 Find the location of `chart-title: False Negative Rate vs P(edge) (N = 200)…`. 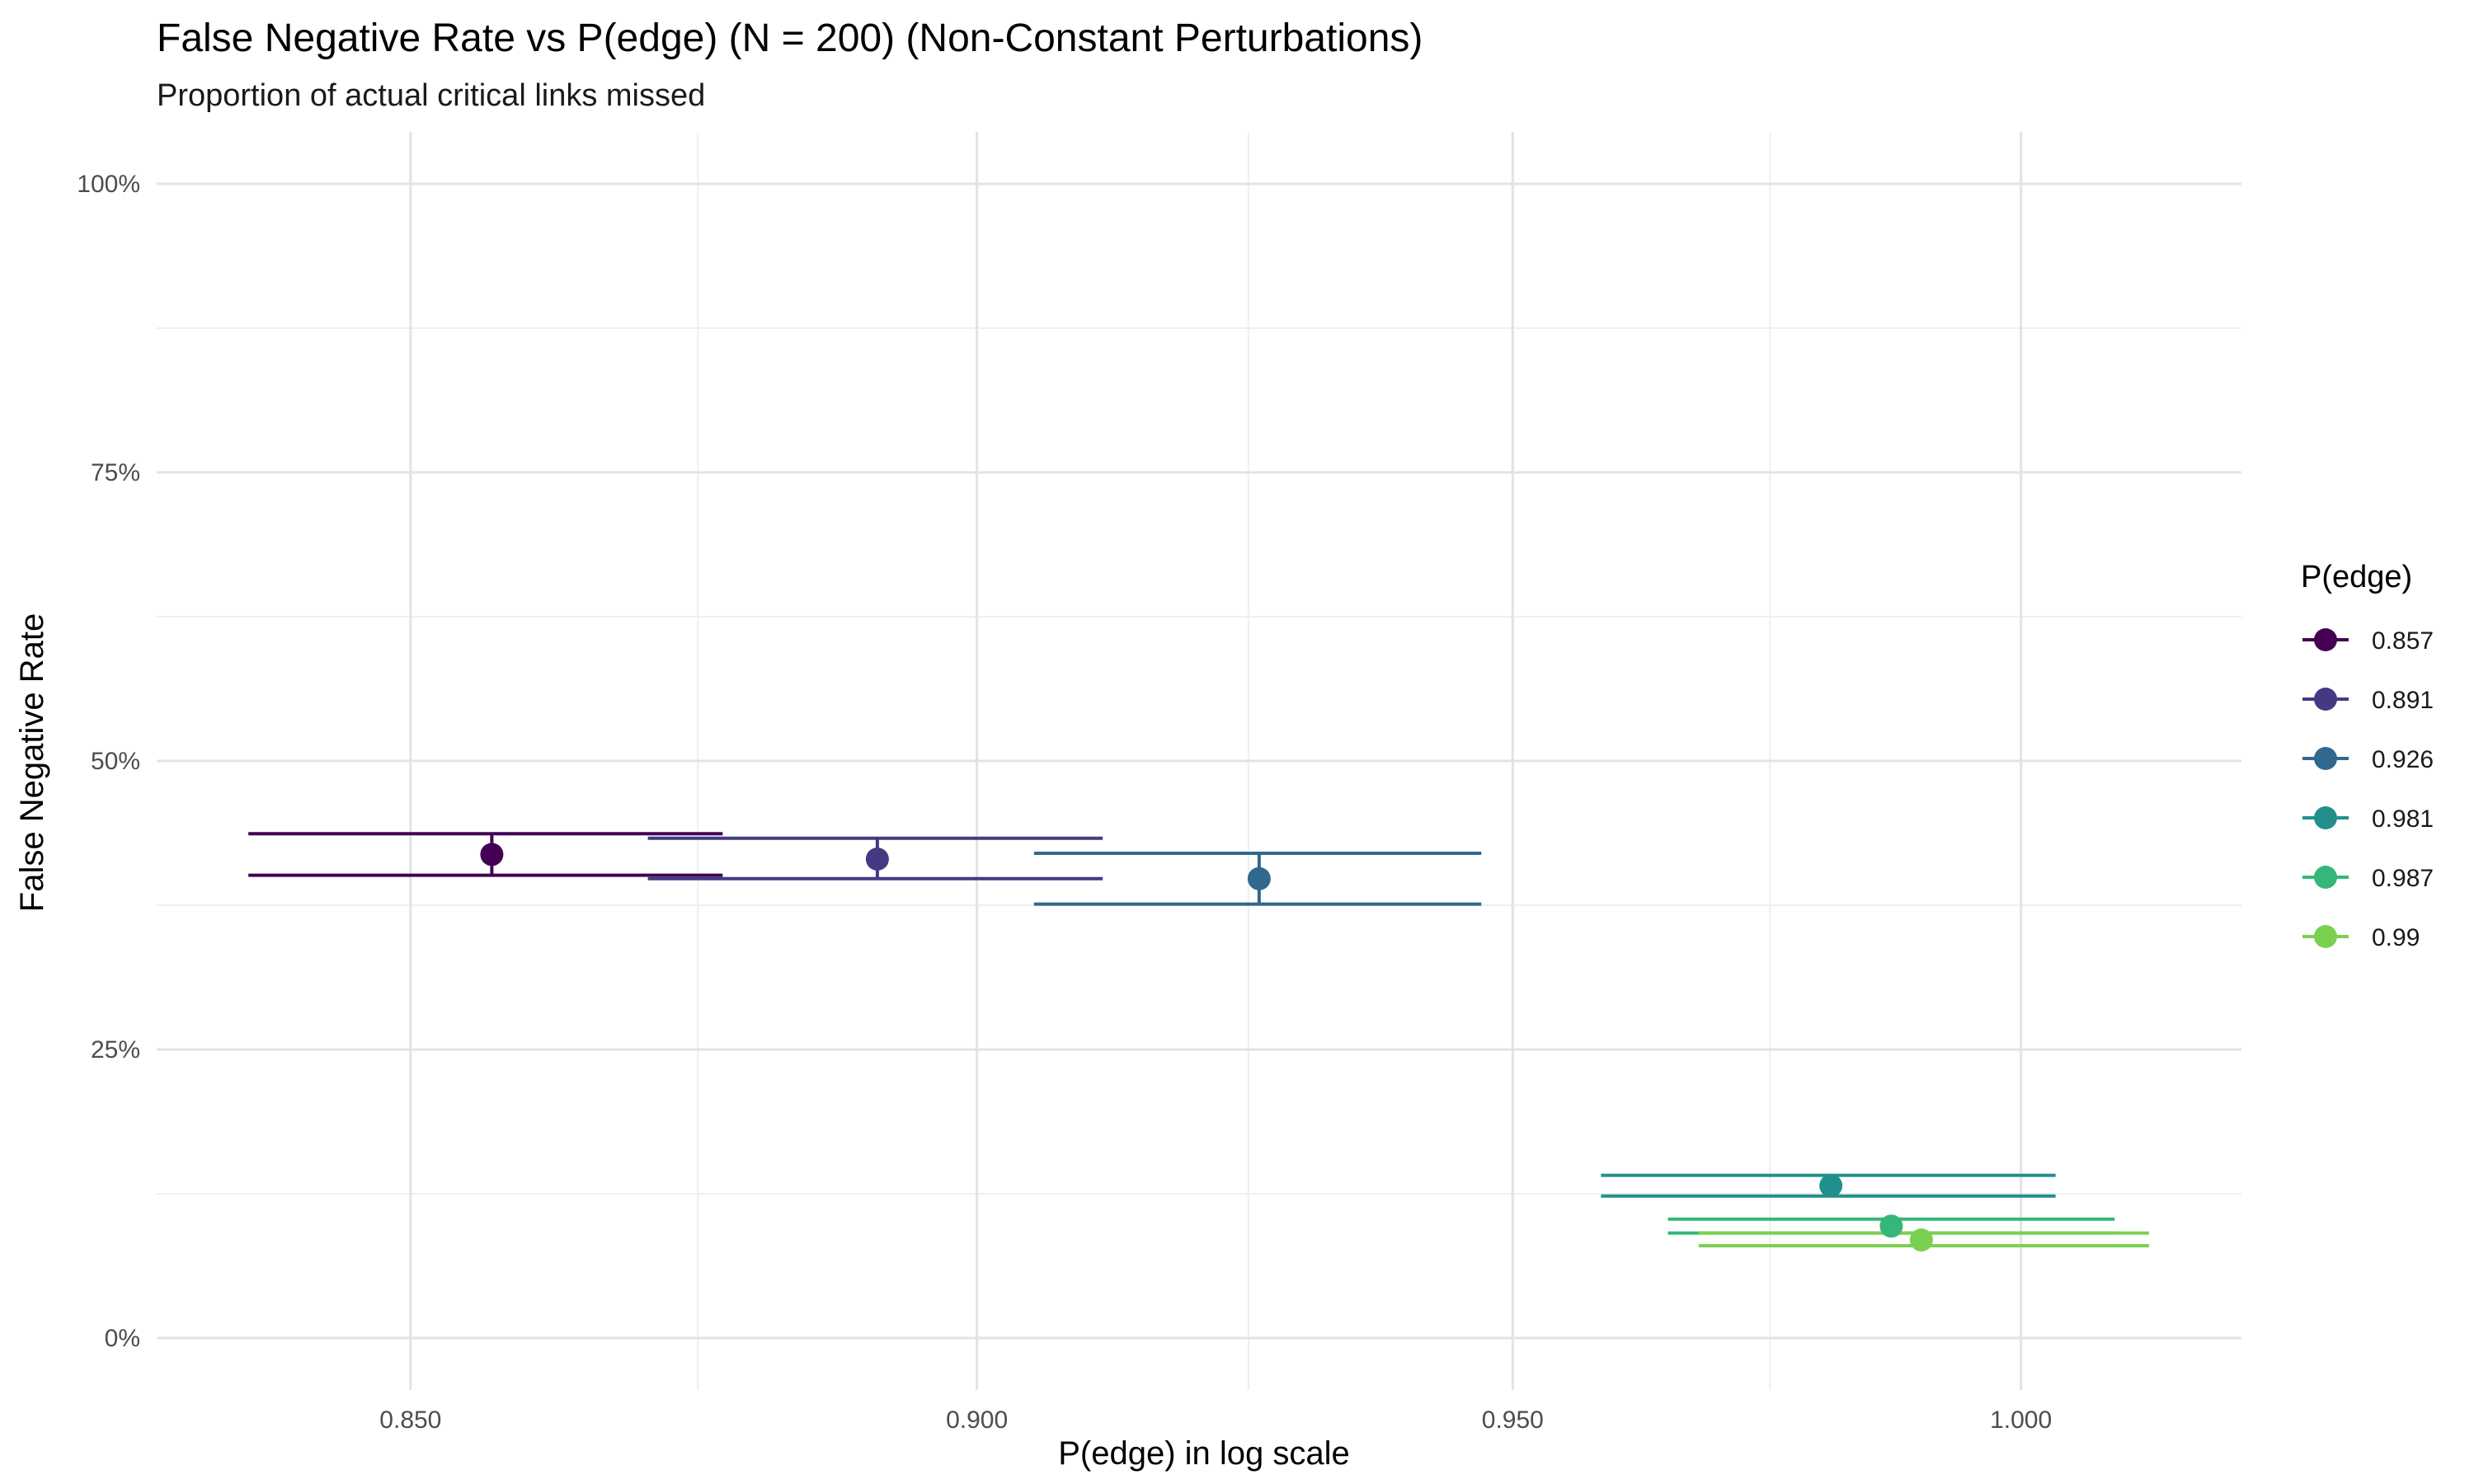

chart-title: False Negative Rate vs P(edge) (N = 200)… is located at coordinates (790, 38).